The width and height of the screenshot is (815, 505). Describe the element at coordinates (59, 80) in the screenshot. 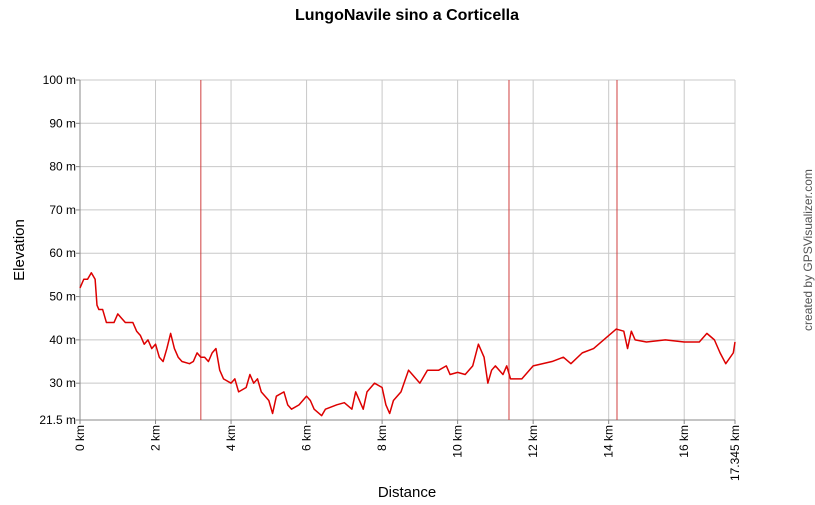

I see `y-tick-label: 100 m` at that location.